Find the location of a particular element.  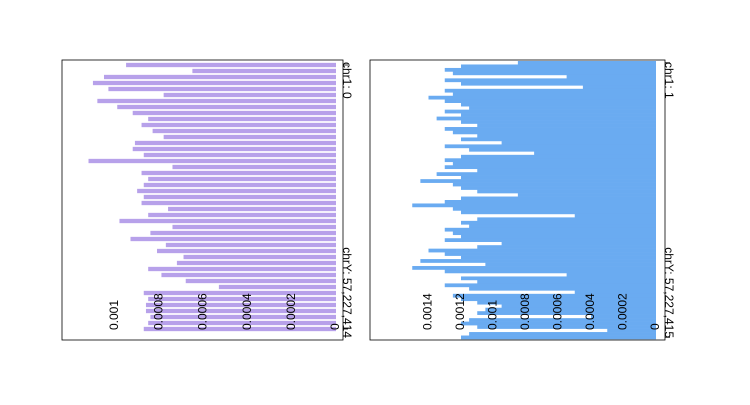

x-tick-label: 0.0006 is located at coordinates (203, 311).